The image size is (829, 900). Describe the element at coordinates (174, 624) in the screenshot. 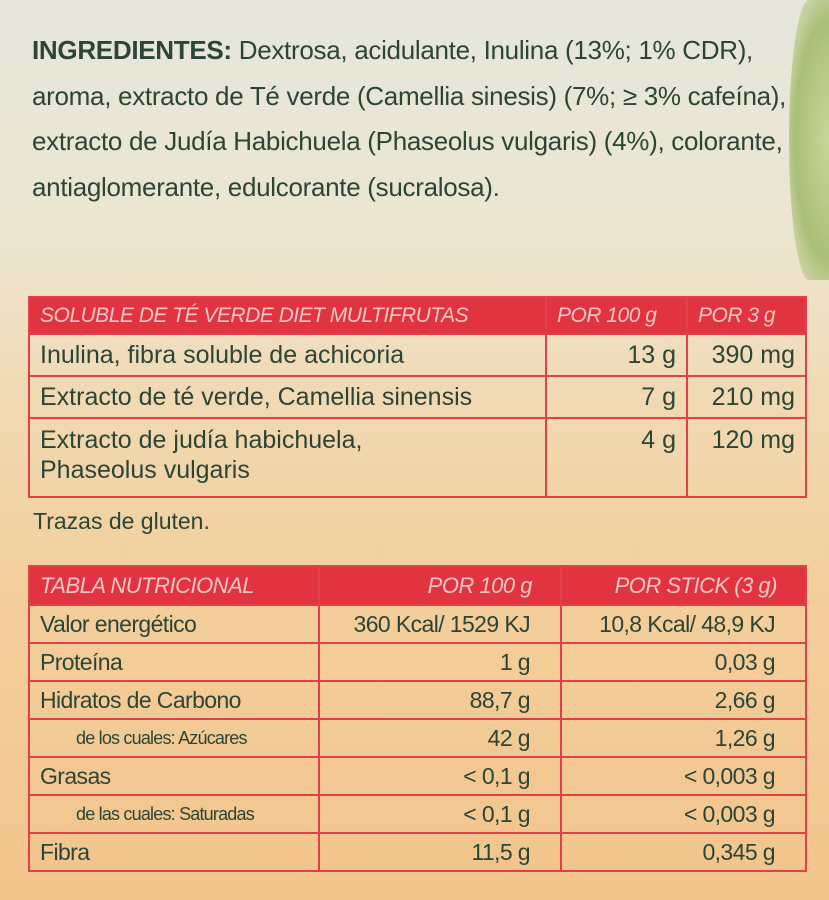

I see `row-label: Valor energético` at that location.